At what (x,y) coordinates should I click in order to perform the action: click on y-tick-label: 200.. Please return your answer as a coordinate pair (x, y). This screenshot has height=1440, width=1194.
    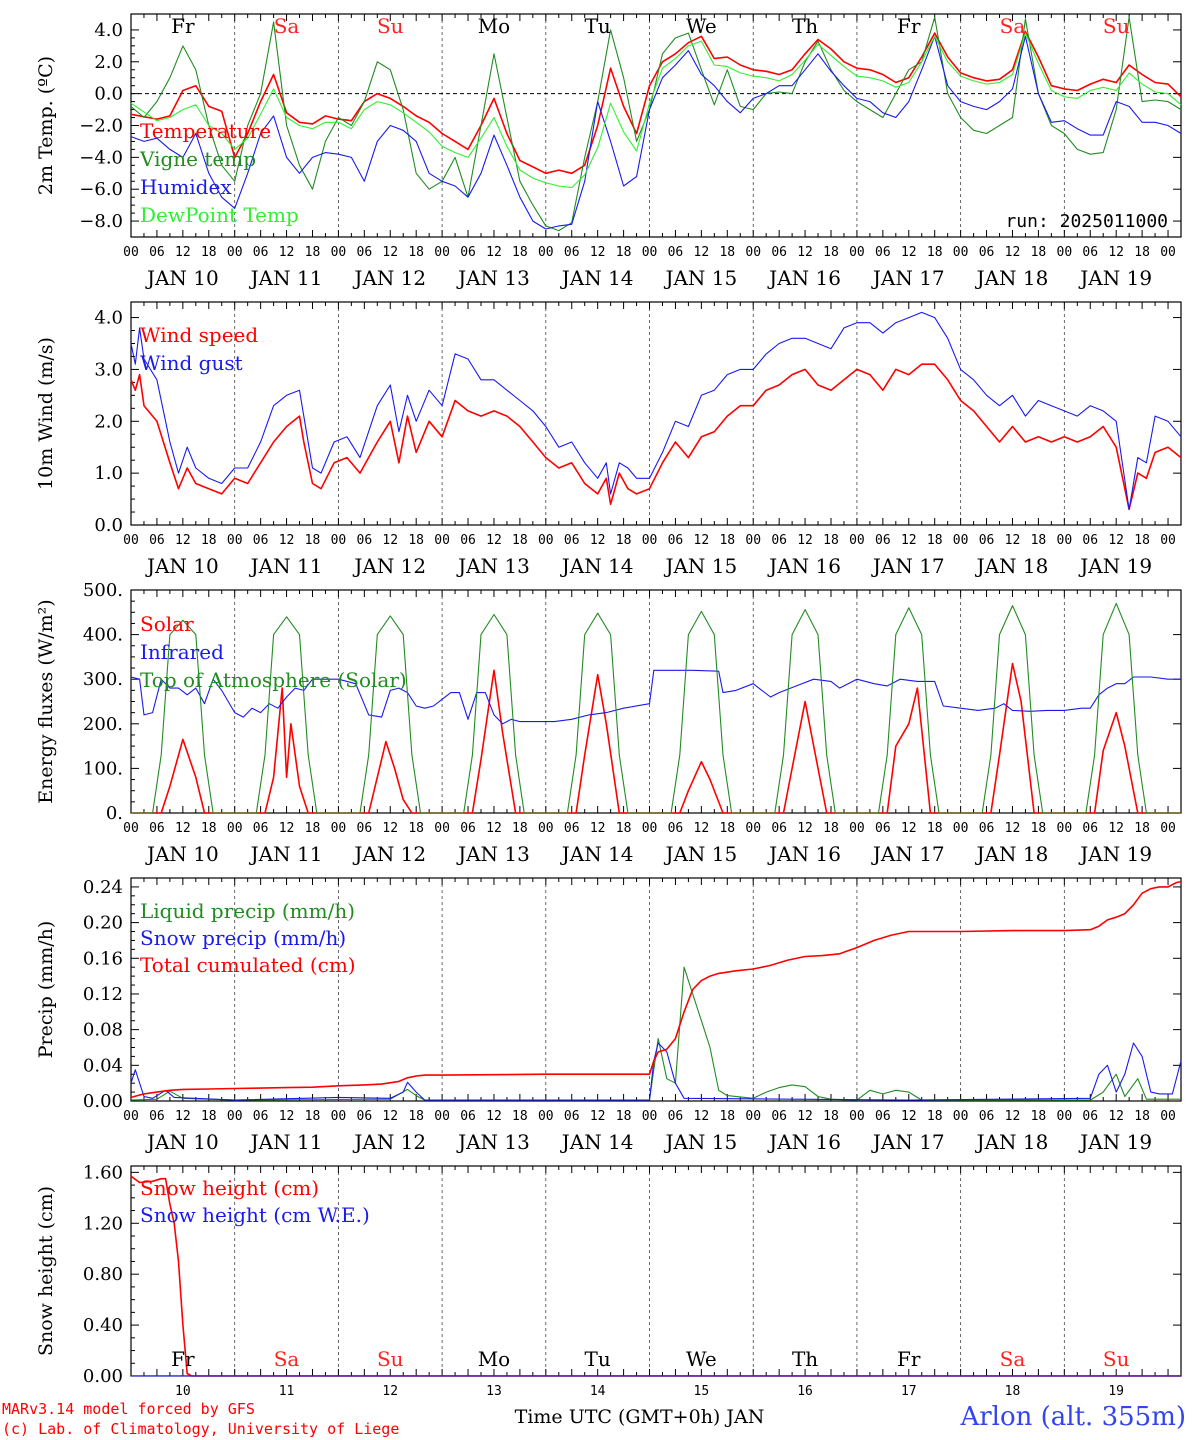
    Looking at the image, I should click on (103, 724).